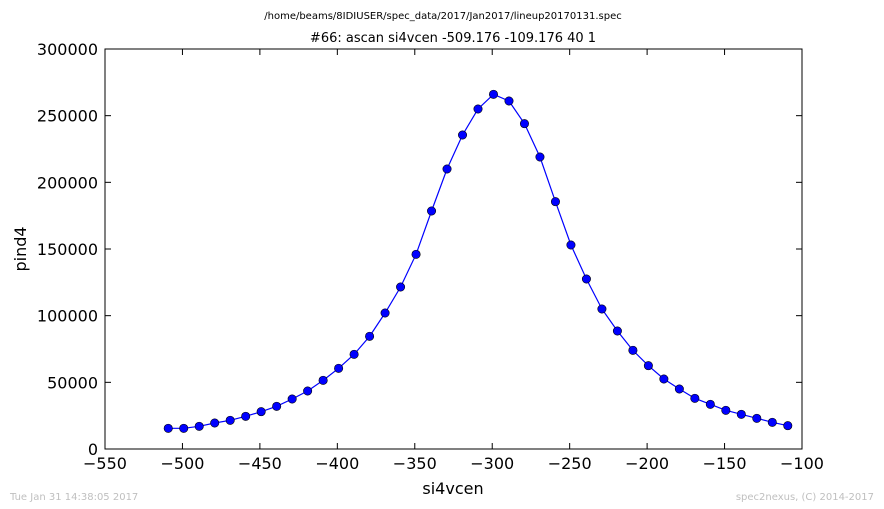 This screenshot has height=509, width=884. Describe the element at coordinates (337, 463) in the screenshot. I see `x-tick-label: −400` at that location.